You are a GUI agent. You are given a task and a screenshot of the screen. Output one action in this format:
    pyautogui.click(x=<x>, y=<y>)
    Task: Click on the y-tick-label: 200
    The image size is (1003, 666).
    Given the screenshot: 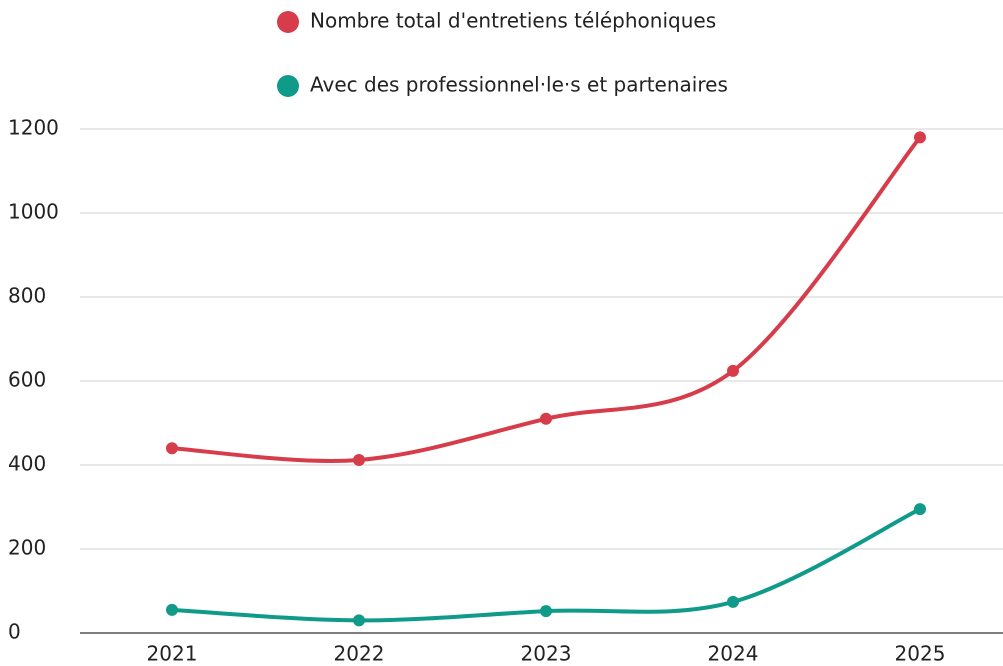 What is the action you would take?
    pyautogui.click(x=27, y=548)
    